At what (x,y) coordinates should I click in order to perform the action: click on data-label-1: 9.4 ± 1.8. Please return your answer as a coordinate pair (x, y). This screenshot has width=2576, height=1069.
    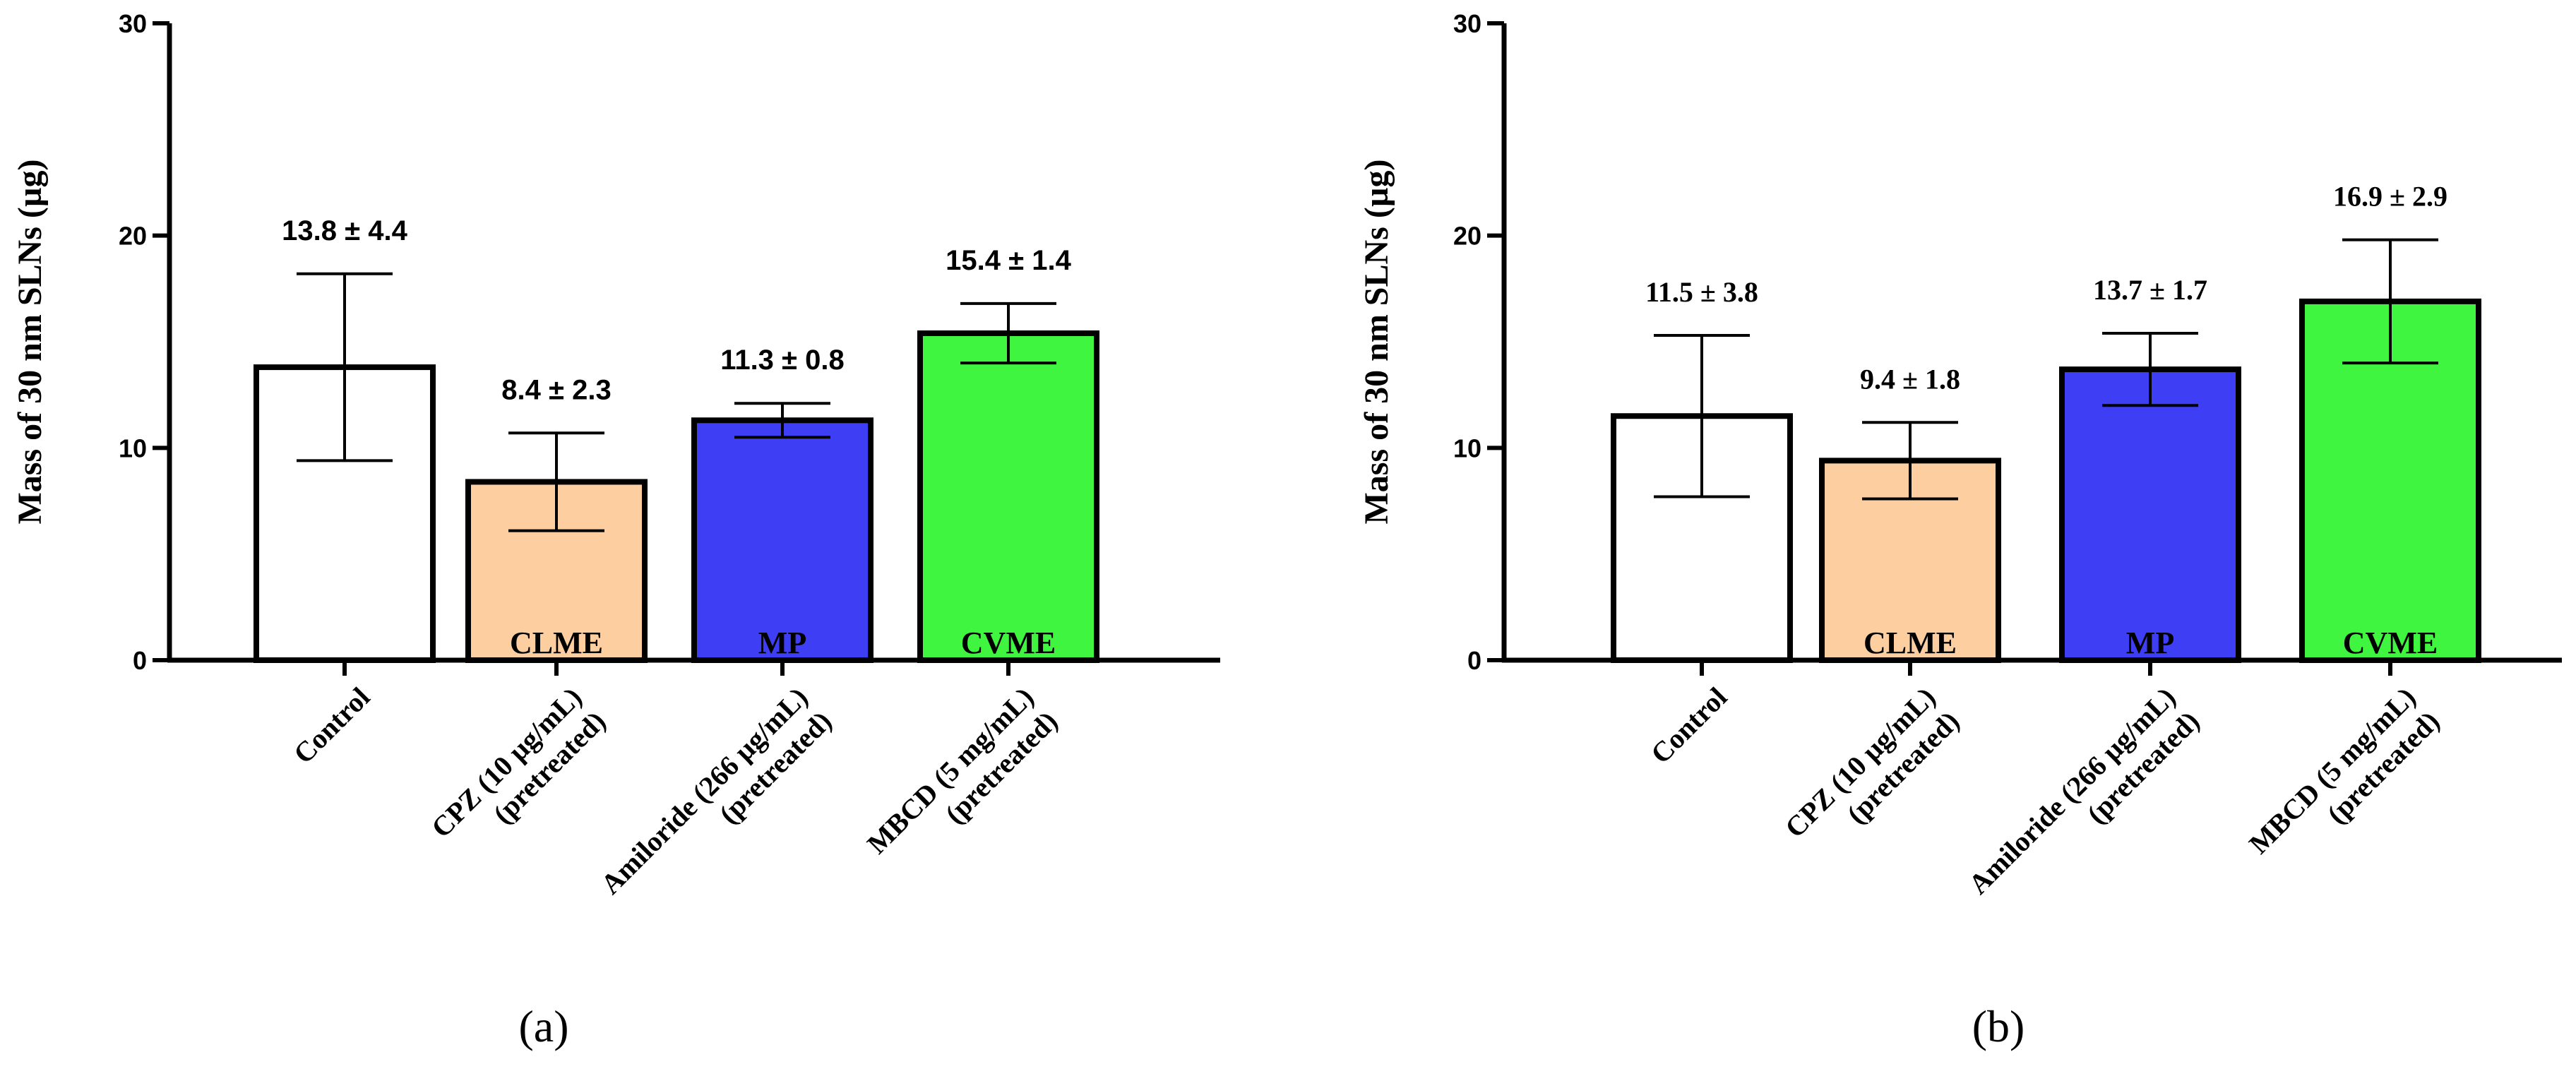
    Looking at the image, I should click on (1910, 379).